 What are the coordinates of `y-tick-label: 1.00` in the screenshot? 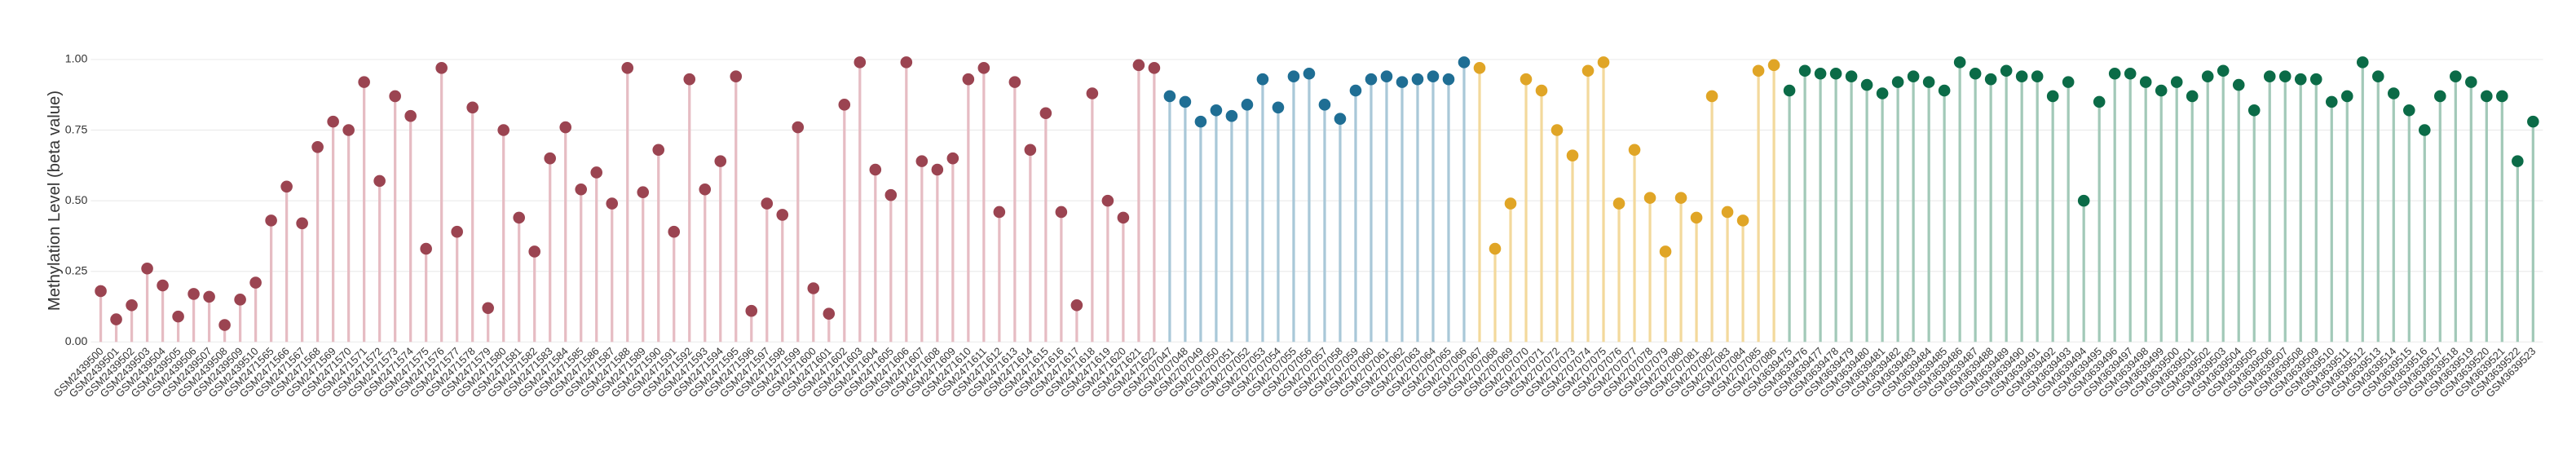 It's located at (76, 59).